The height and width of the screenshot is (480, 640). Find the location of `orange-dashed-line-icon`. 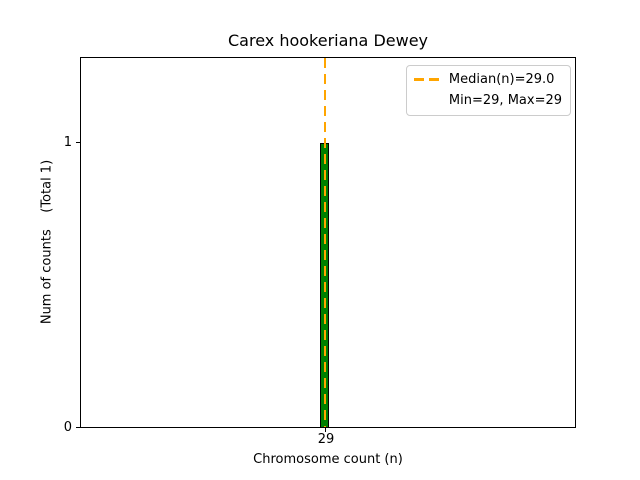

orange-dashed-line-icon is located at coordinates (427, 79).